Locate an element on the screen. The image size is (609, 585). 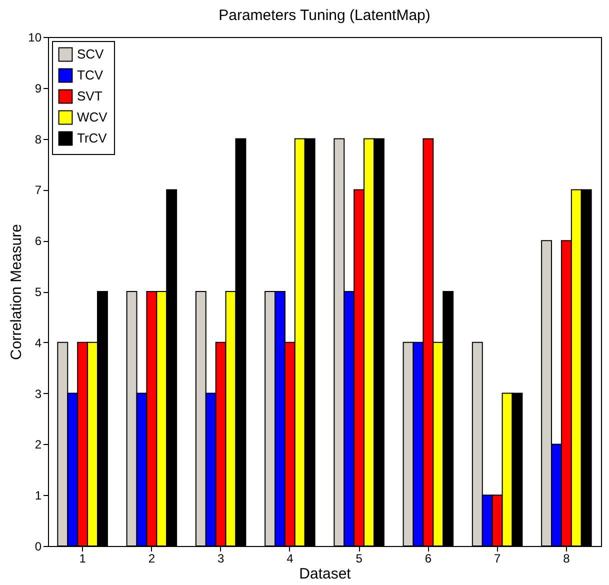
y-tick-label: 6 is located at coordinates (38, 241).